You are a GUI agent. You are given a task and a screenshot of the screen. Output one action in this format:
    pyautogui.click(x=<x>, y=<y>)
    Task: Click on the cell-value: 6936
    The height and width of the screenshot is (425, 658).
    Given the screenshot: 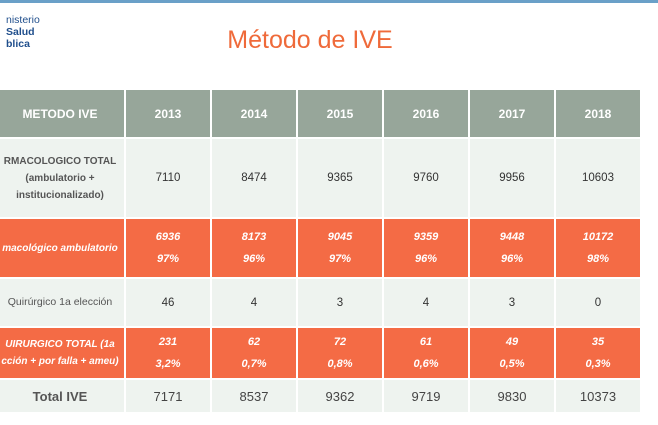 What is the action you would take?
    pyautogui.click(x=168, y=237)
    